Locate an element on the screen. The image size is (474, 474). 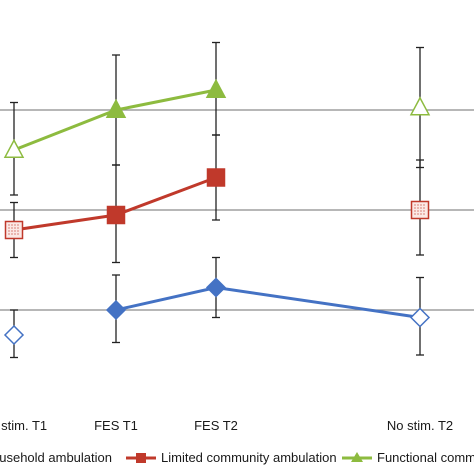
x-tick-label: FES T1 is located at coordinates (116, 425).